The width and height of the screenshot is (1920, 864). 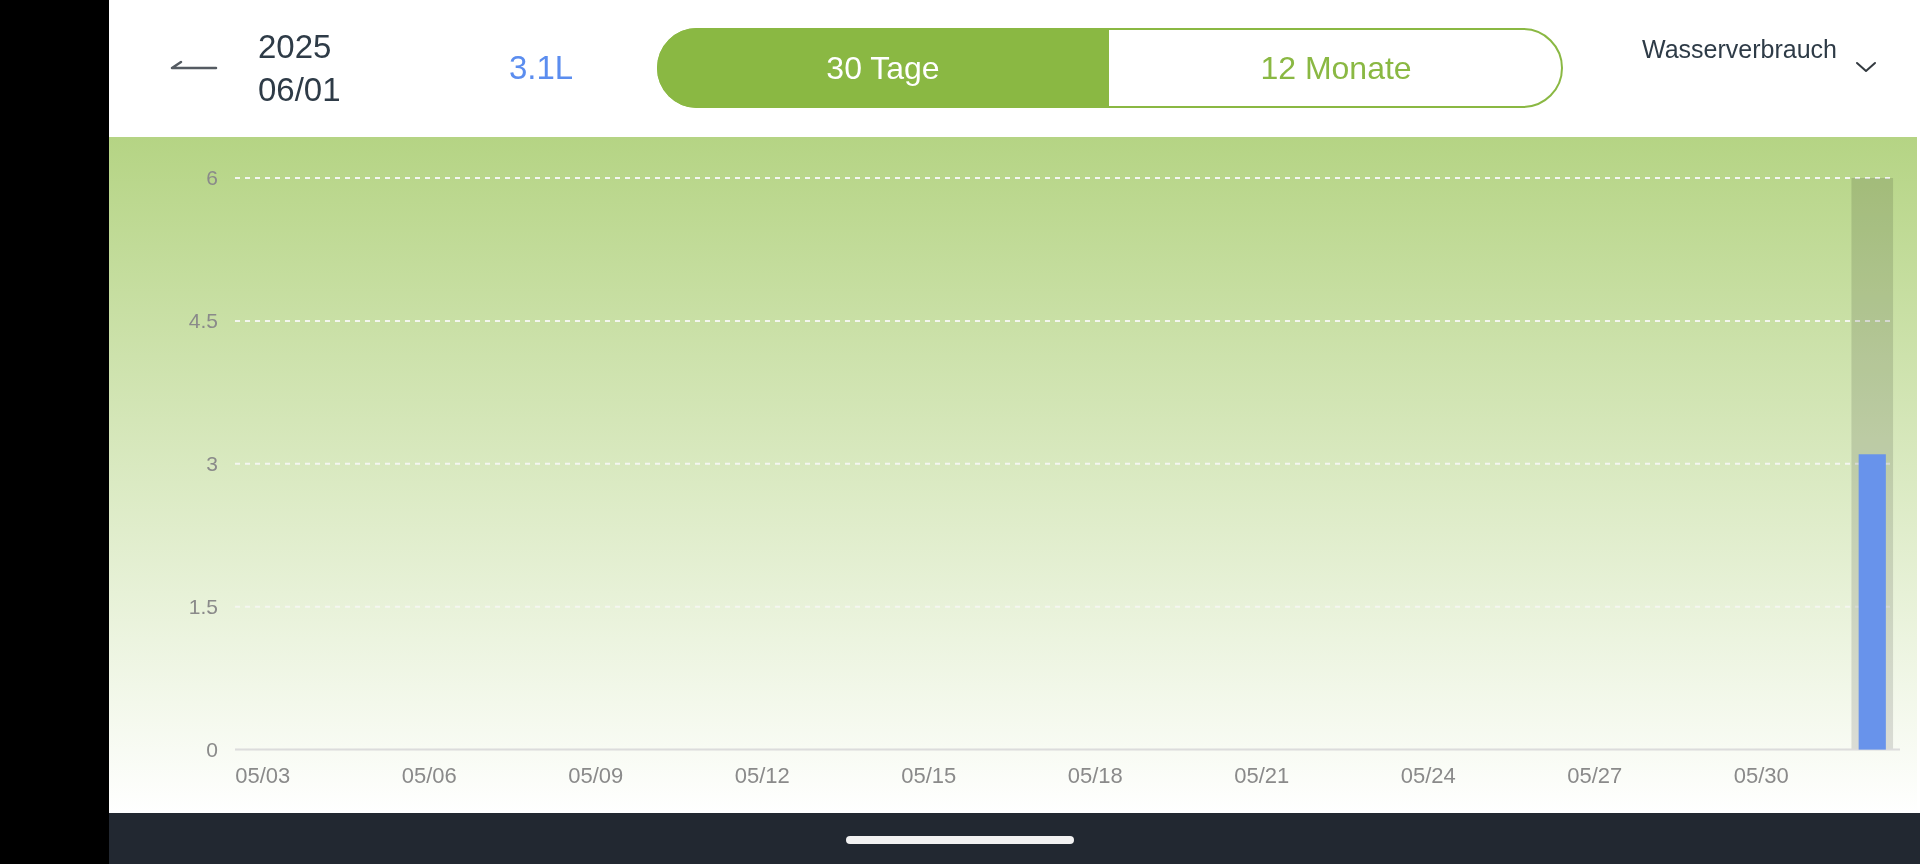 What do you see at coordinates (1262, 775) in the screenshot?
I see `x-tick-label: 05/21` at bounding box center [1262, 775].